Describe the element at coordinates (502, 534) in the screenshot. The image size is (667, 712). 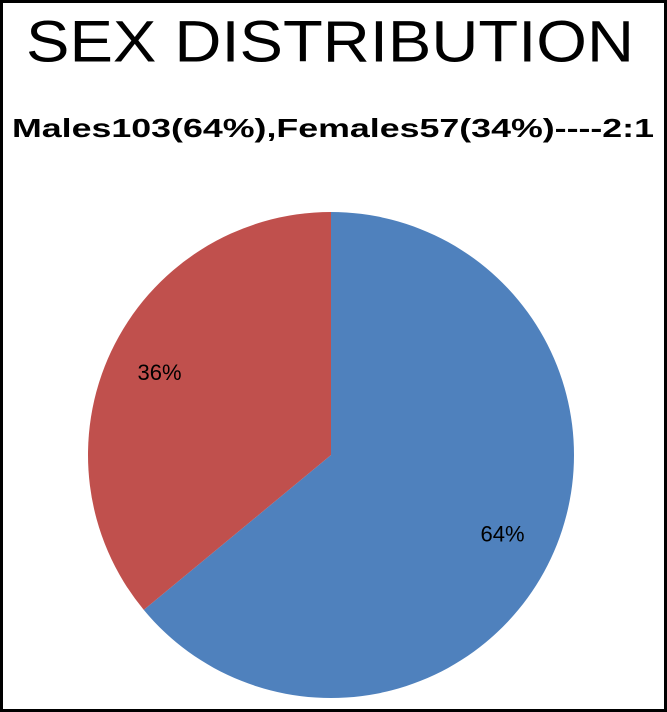
I see `data-label: 64%` at that location.